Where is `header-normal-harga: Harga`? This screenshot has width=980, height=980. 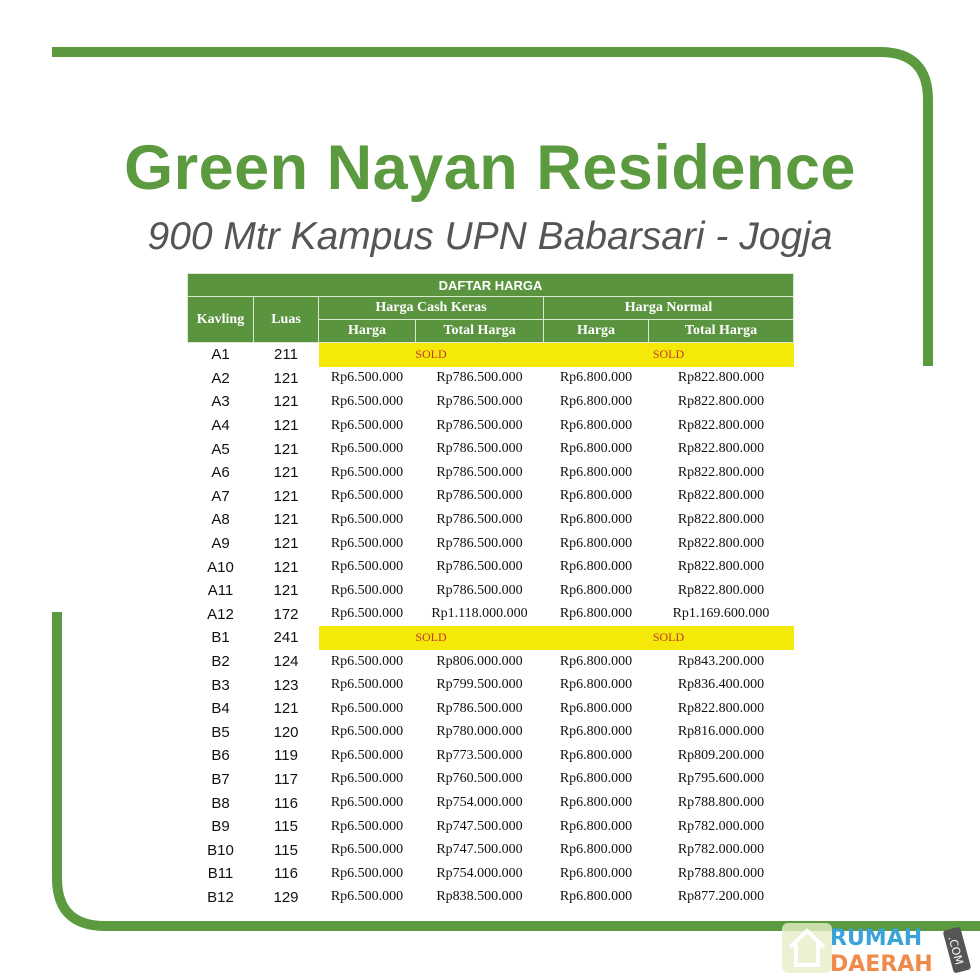 header-normal-harga: Harga is located at coordinates (596, 331).